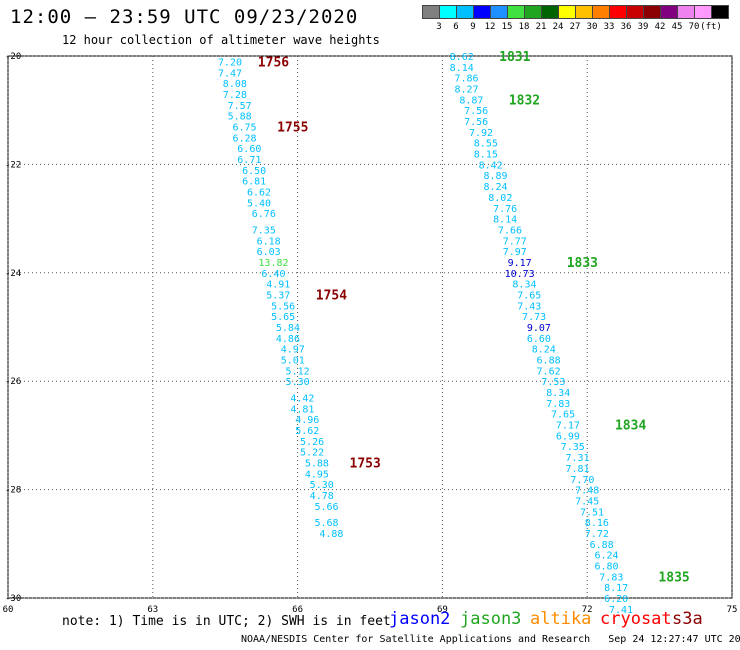  Describe the element at coordinates (288, 328) in the screenshot. I see `wave-height-value: 5.84` at that location.